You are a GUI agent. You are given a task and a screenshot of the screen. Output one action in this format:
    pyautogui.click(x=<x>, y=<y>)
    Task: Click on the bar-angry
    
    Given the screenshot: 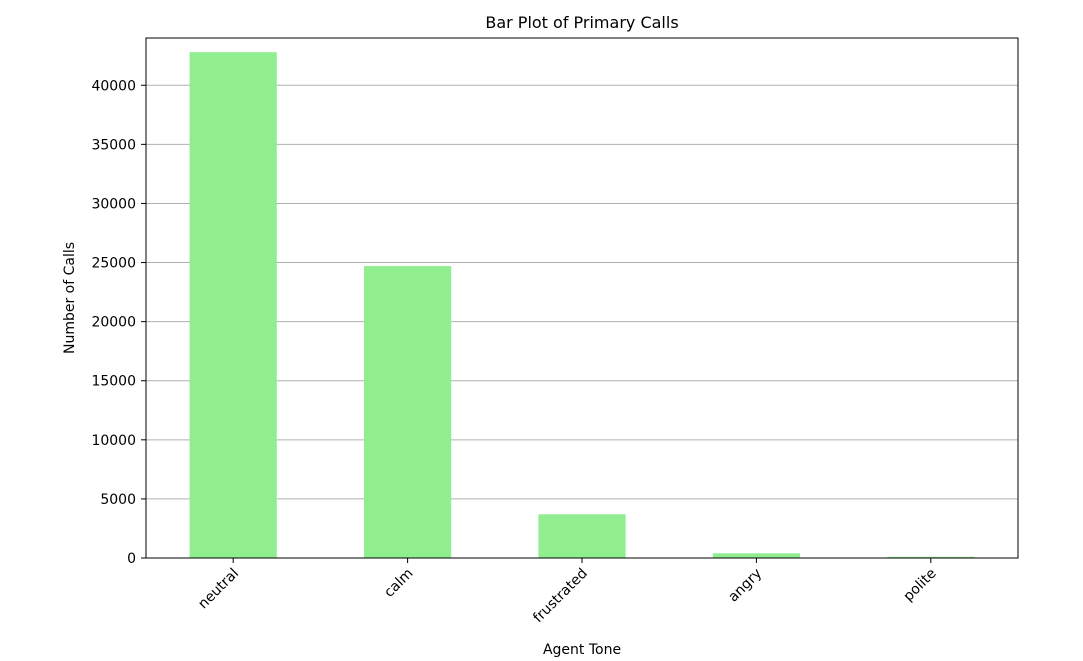 What is the action you would take?
    pyautogui.click(x=756, y=555)
    